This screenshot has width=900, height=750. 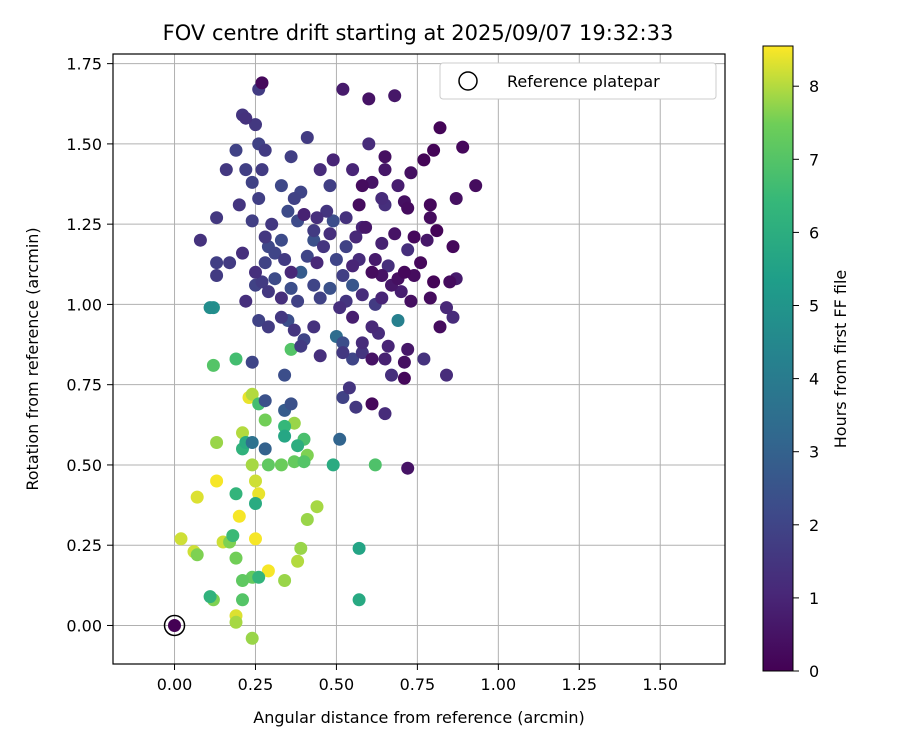 What do you see at coordinates (814, 671) in the screenshot?
I see `colorbar-tick-label: 0` at bounding box center [814, 671].